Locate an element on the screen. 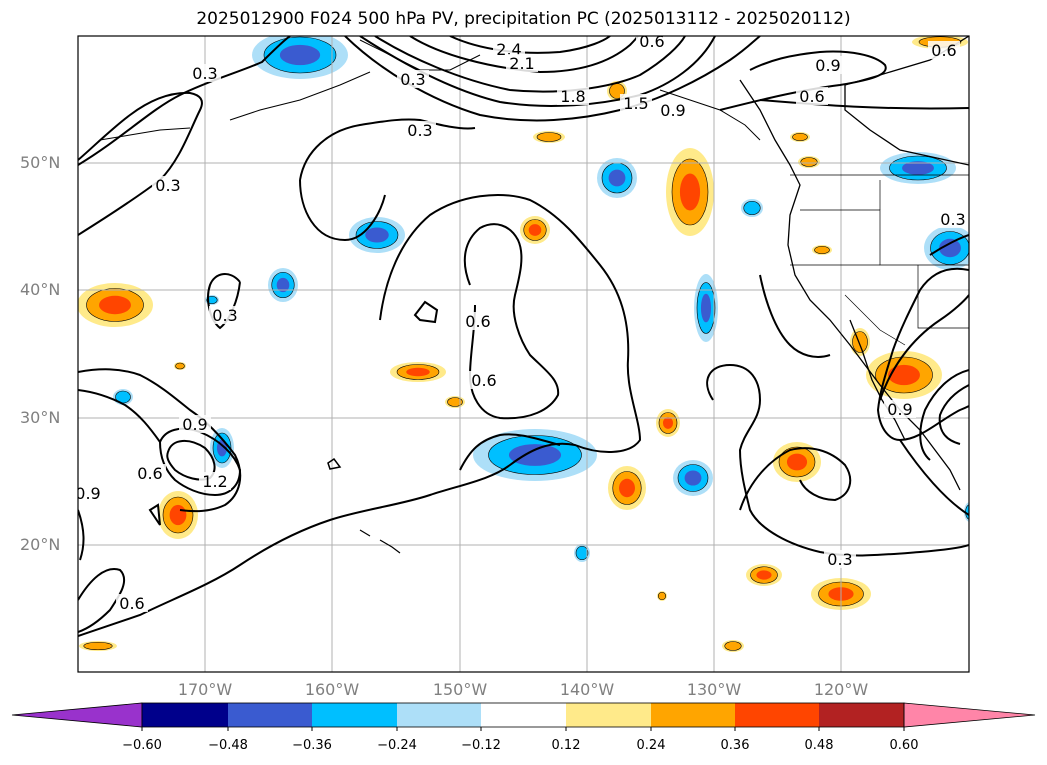 The height and width of the screenshot is (765, 1047). contour-label: 1.5 is located at coordinates (635, 103).